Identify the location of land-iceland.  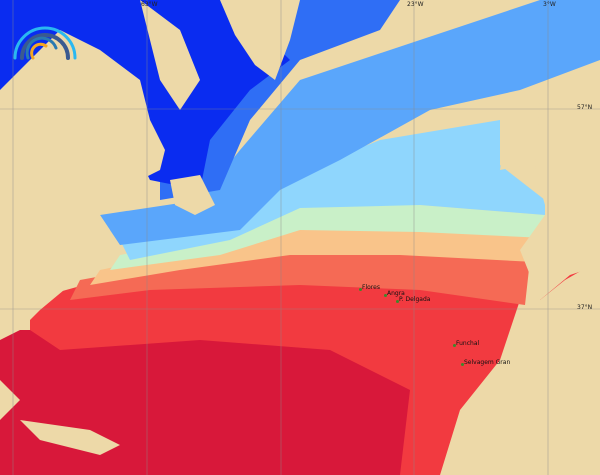
(440, 11).